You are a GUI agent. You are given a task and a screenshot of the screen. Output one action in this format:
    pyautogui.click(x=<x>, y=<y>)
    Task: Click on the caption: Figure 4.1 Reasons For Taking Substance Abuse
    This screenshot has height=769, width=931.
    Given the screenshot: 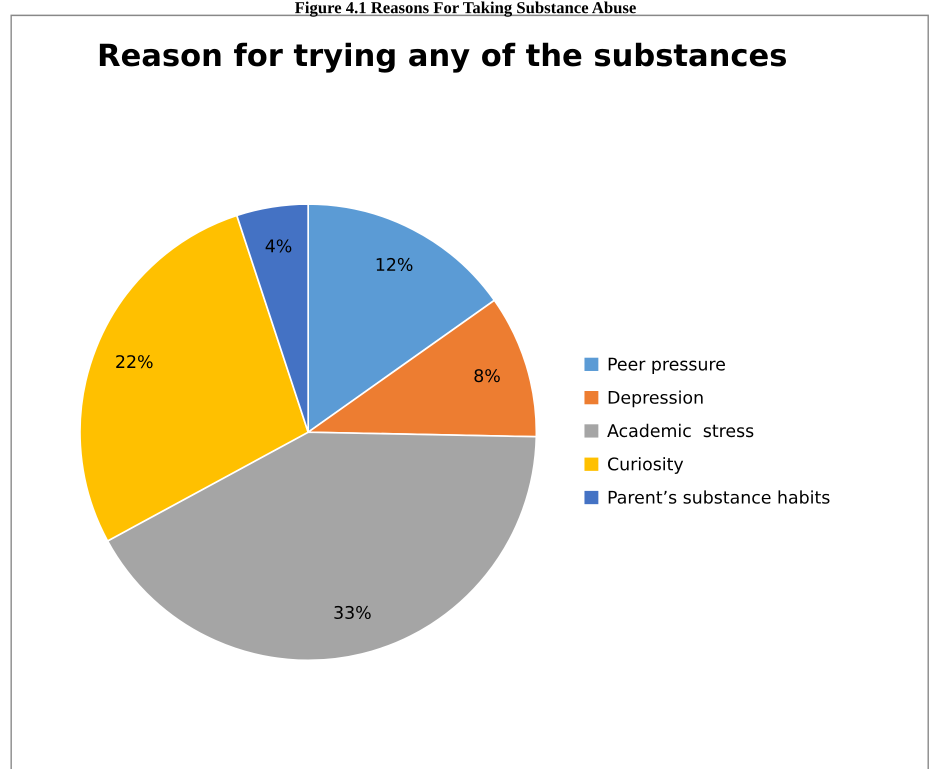 What is the action you would take?
    pyautogui.click(x=465, y=9)
    